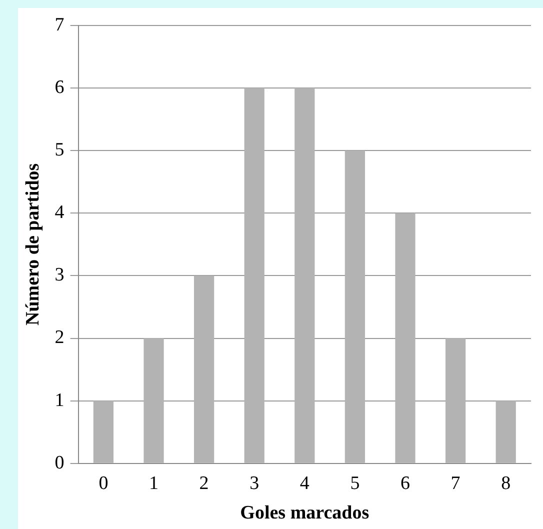  What do you see at coordinates (59, 87) in the screenshot?
I see `y-tick-label: 6` at bounding box center [59, 87].